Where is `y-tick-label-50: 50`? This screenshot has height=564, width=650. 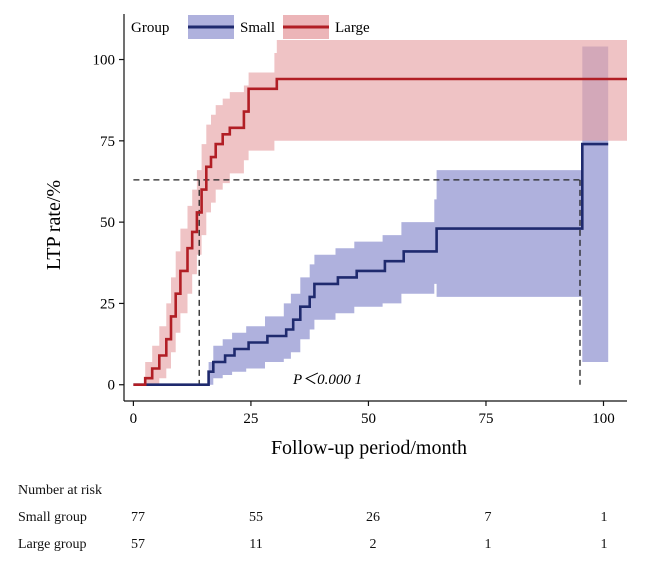 y-tick-label-50: 50 is located at coordinates (107, 223).